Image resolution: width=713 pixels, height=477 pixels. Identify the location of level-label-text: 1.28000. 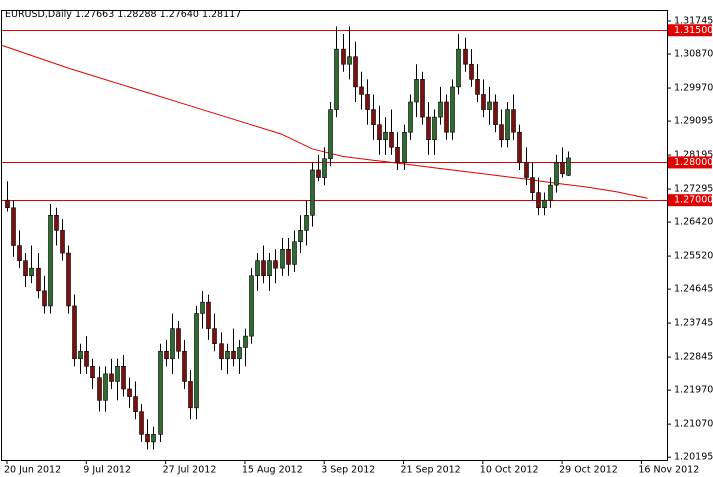
(693, 162).